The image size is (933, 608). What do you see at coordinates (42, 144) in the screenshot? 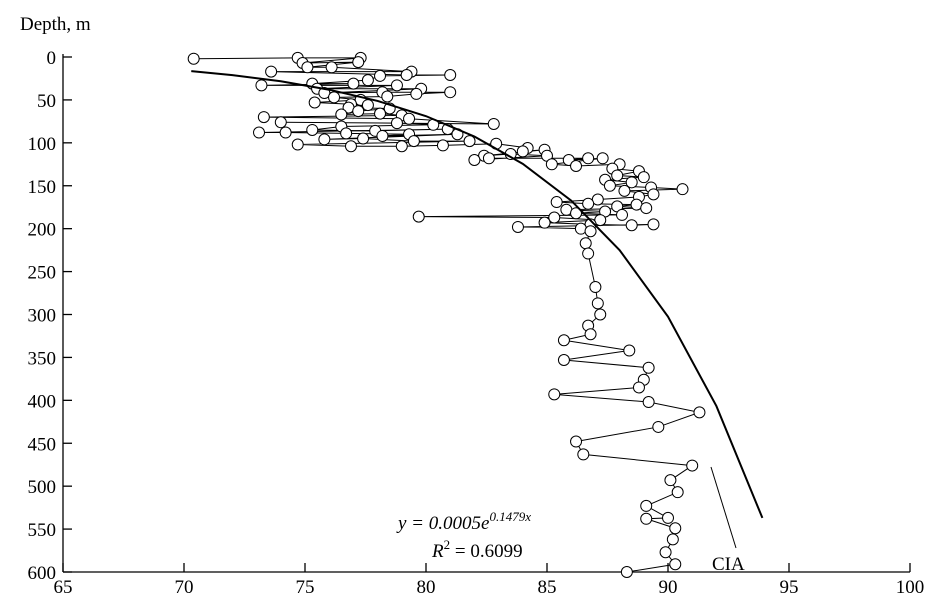
I see `y-tick-label: 100` at bounding box center [42, 144].